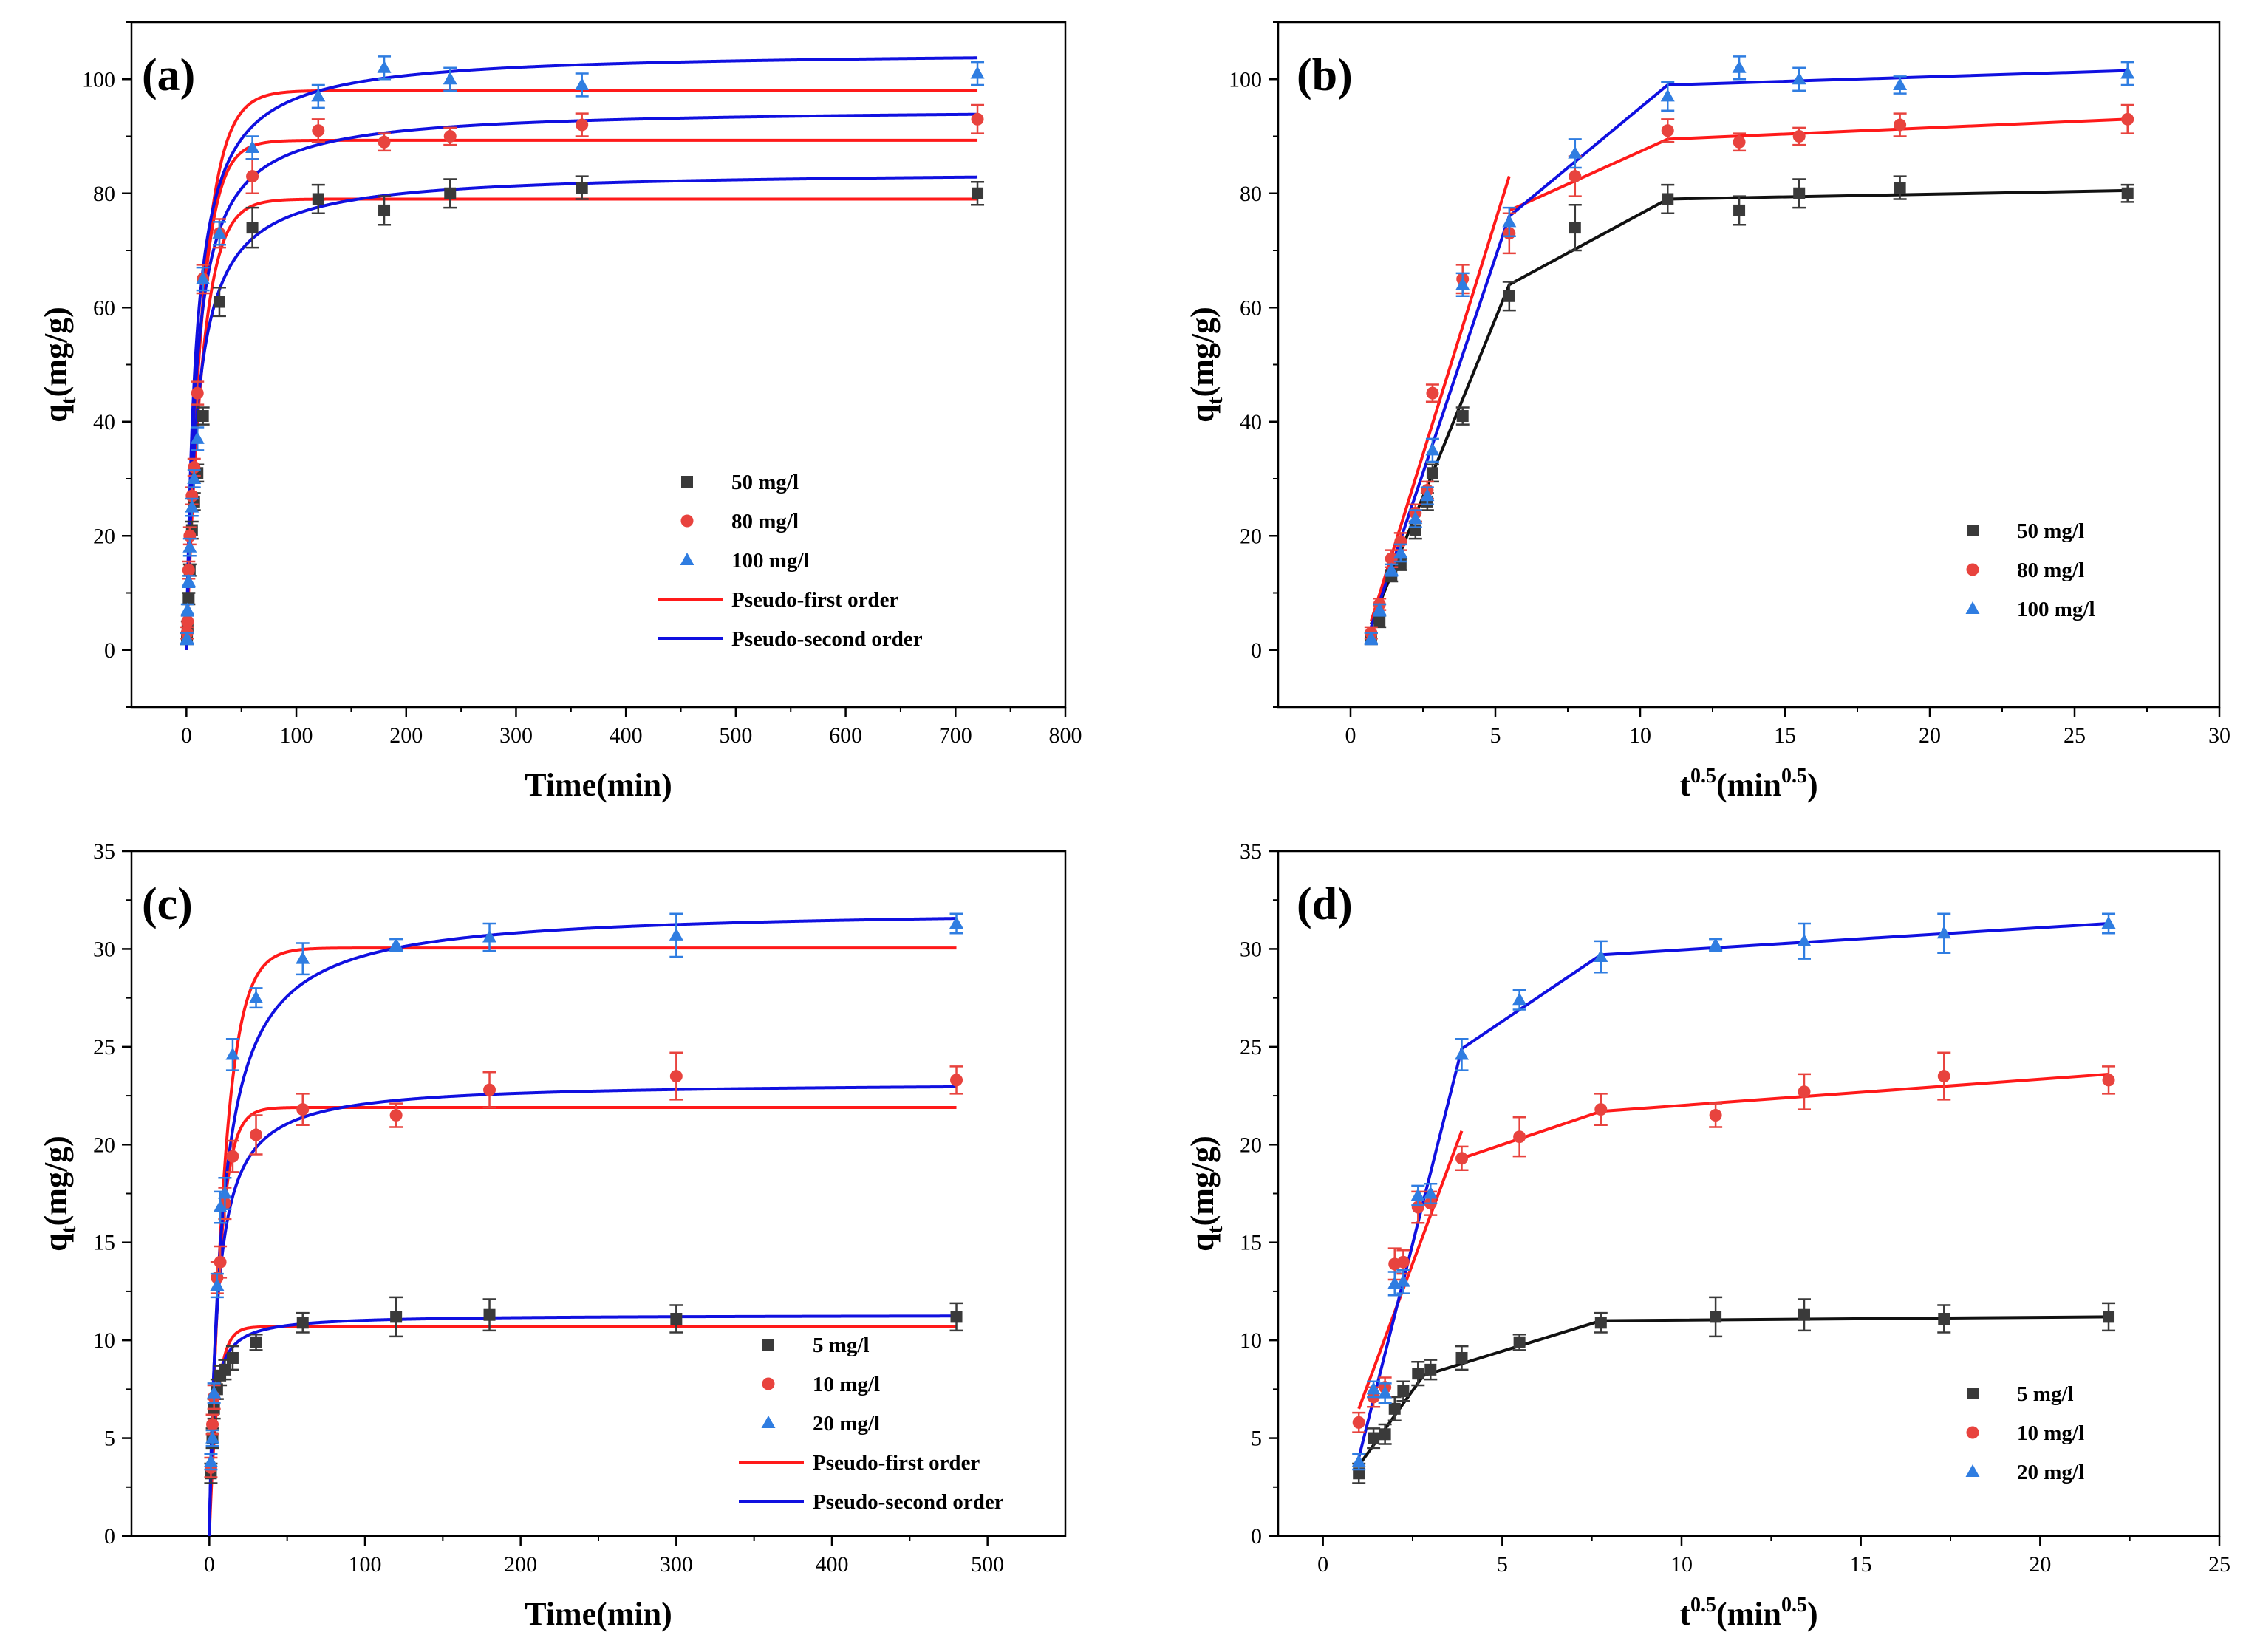 The image size is (2246, 1652). I want to click on legend: 5 mg/l 10 mg/l 20 mg/l, so click(2024, 1433).